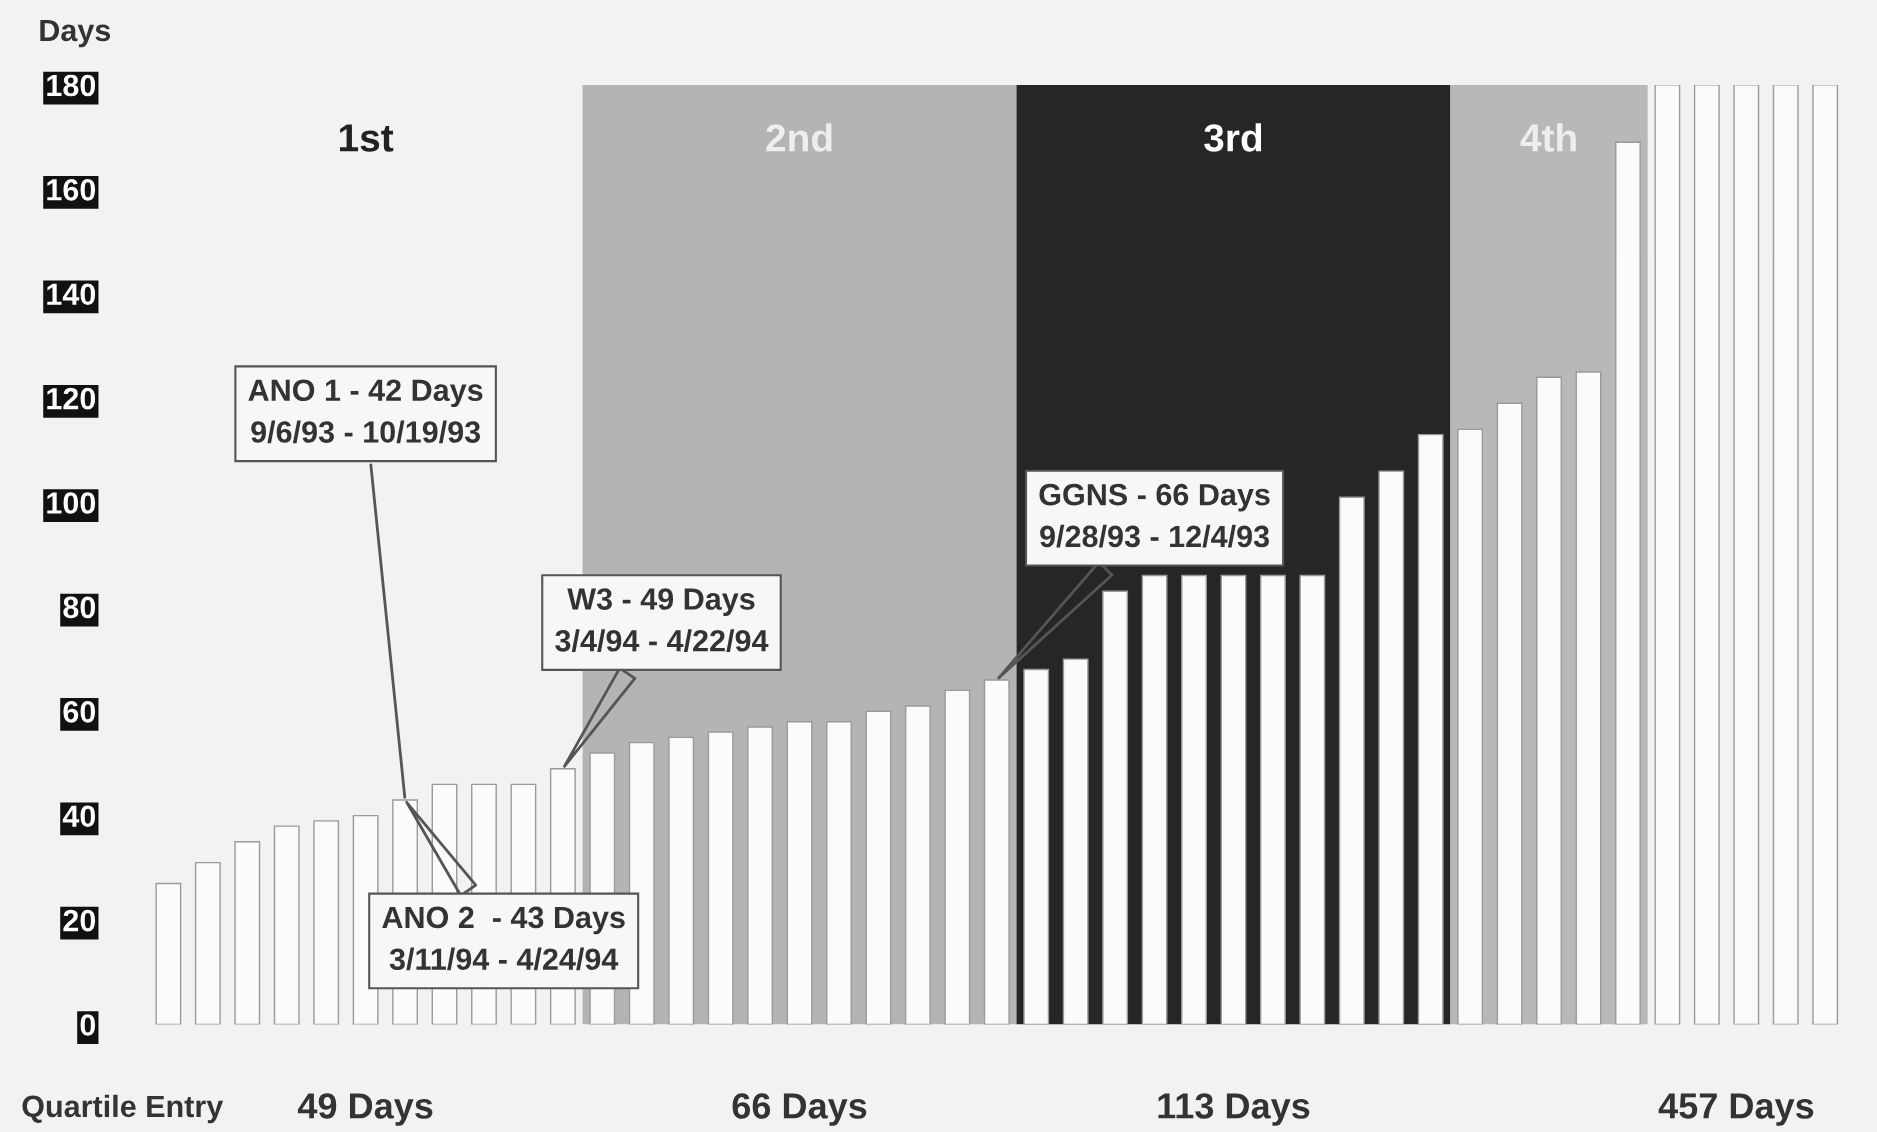  I want to click on y-tick-label: 140, so click(71, 294).